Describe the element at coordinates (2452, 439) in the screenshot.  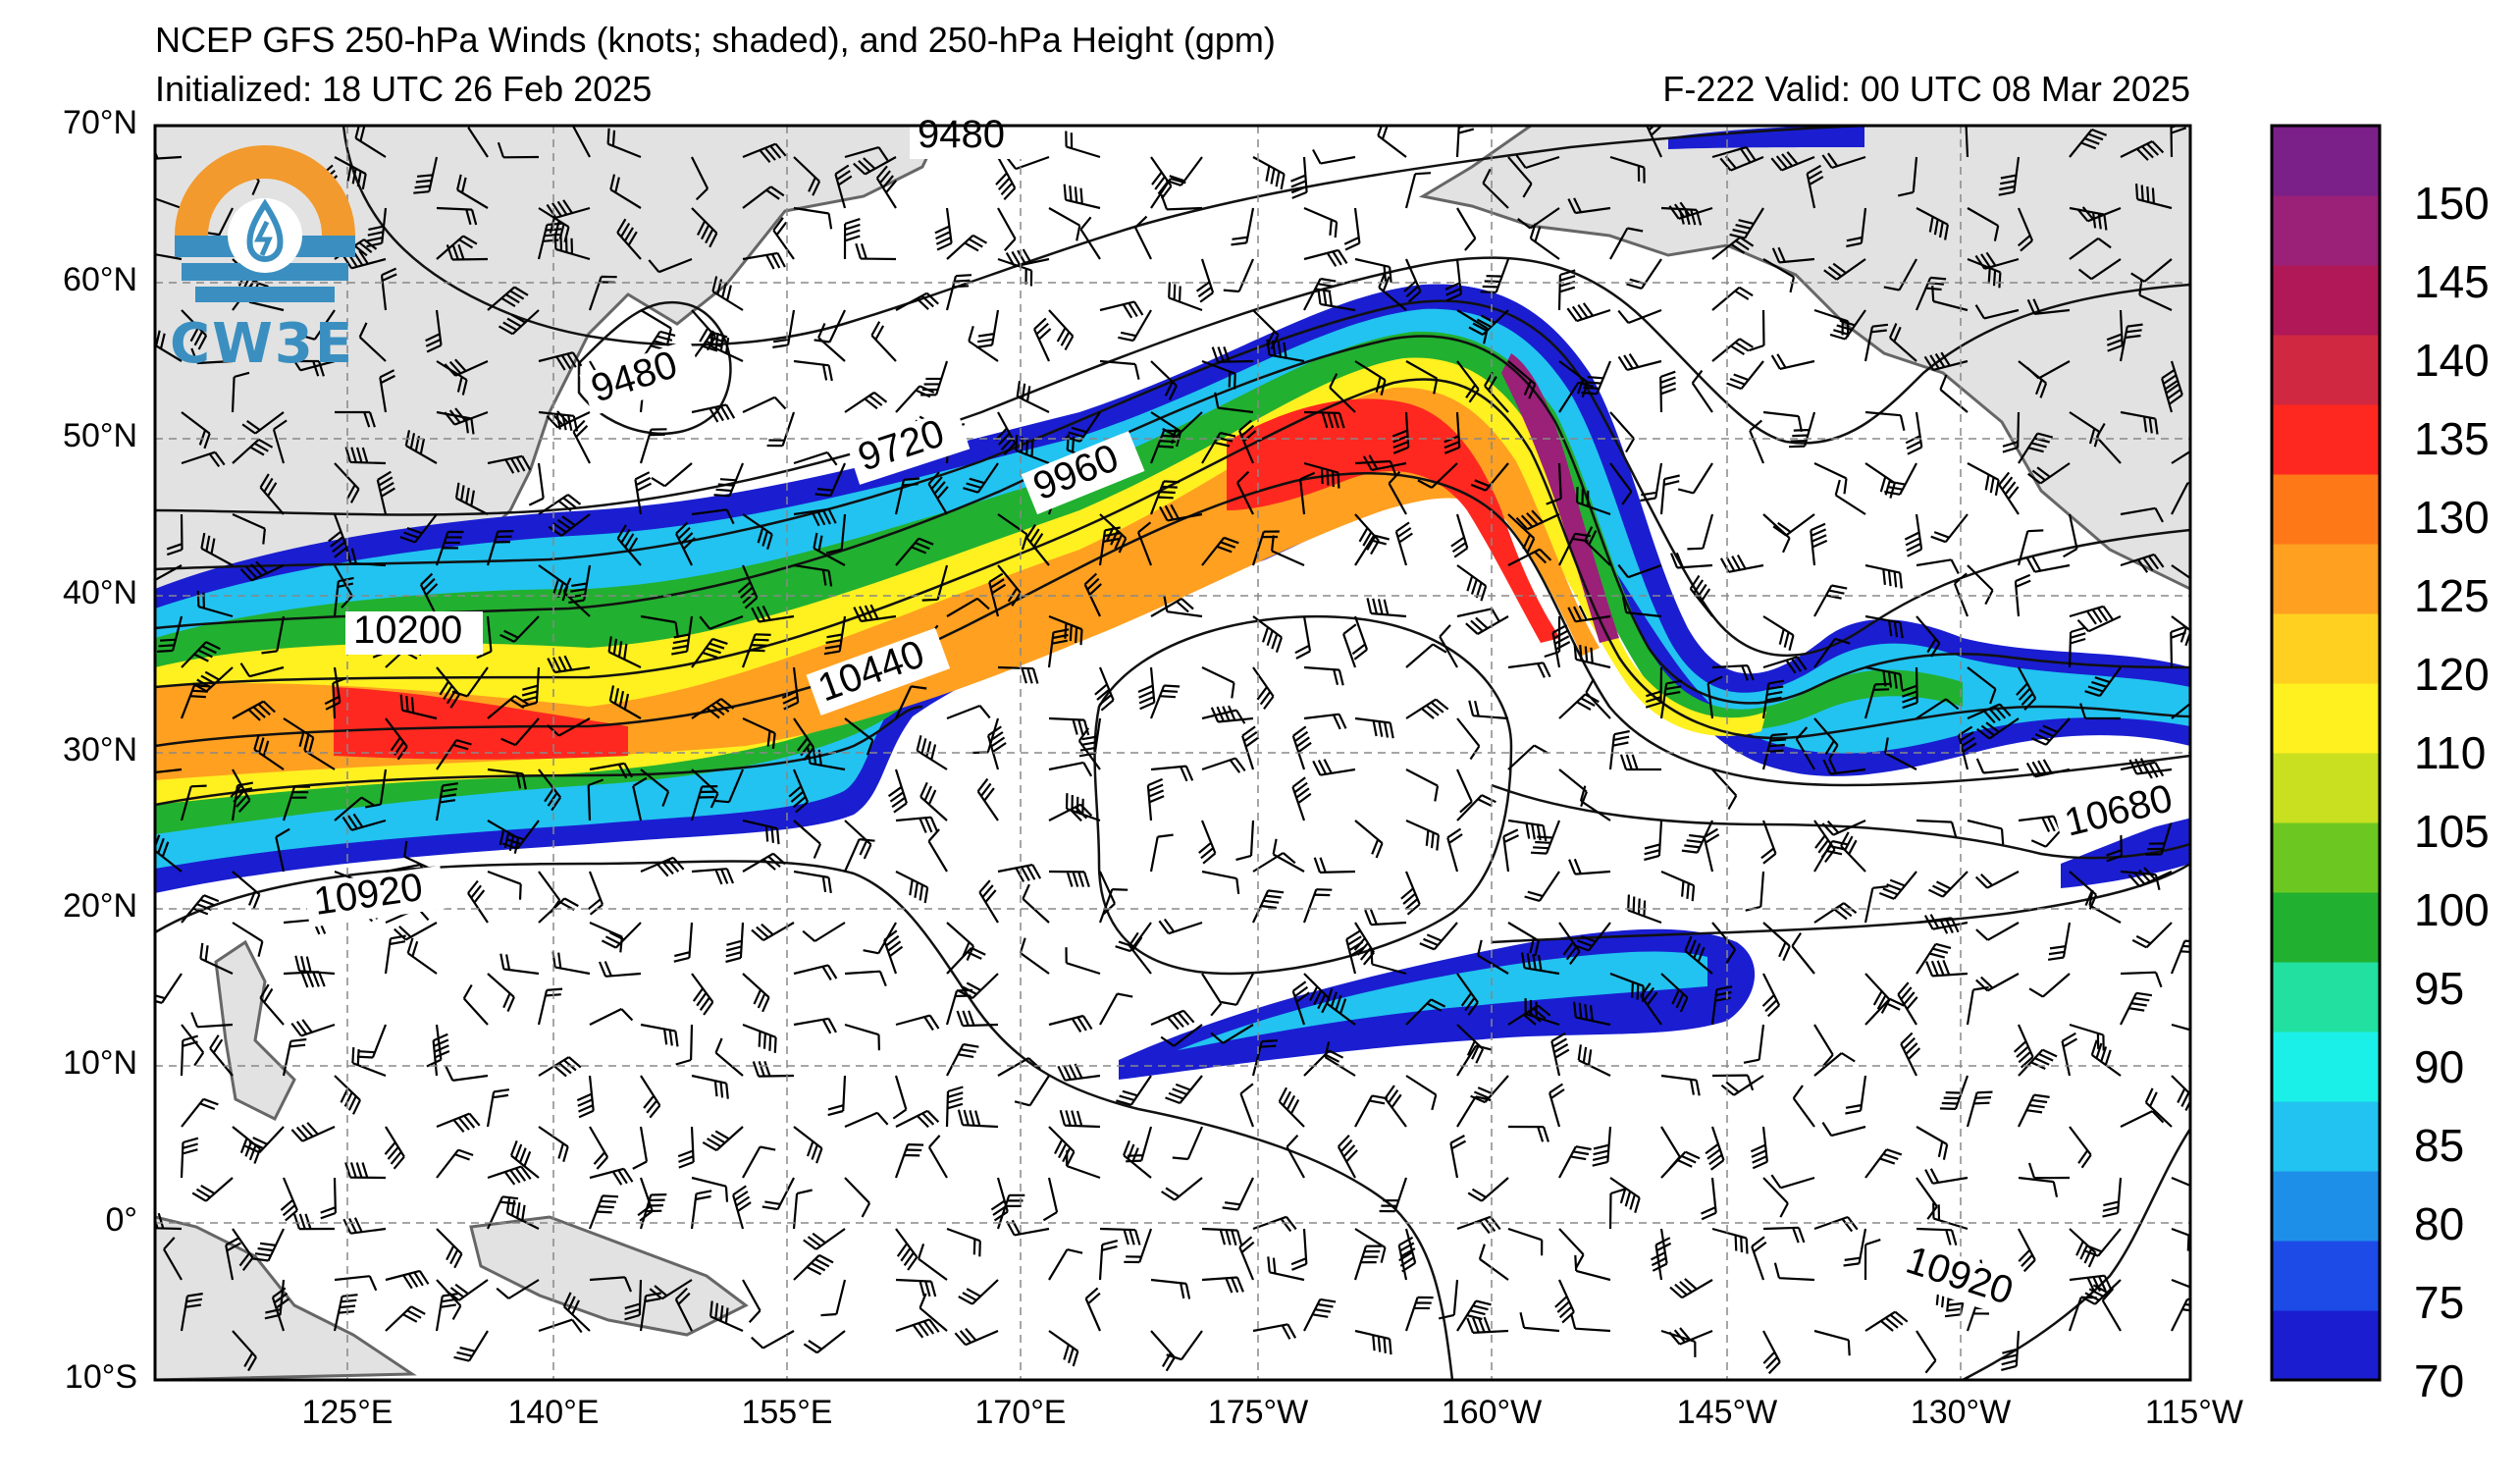
I see `colorbar-label-135: 135` at that location.